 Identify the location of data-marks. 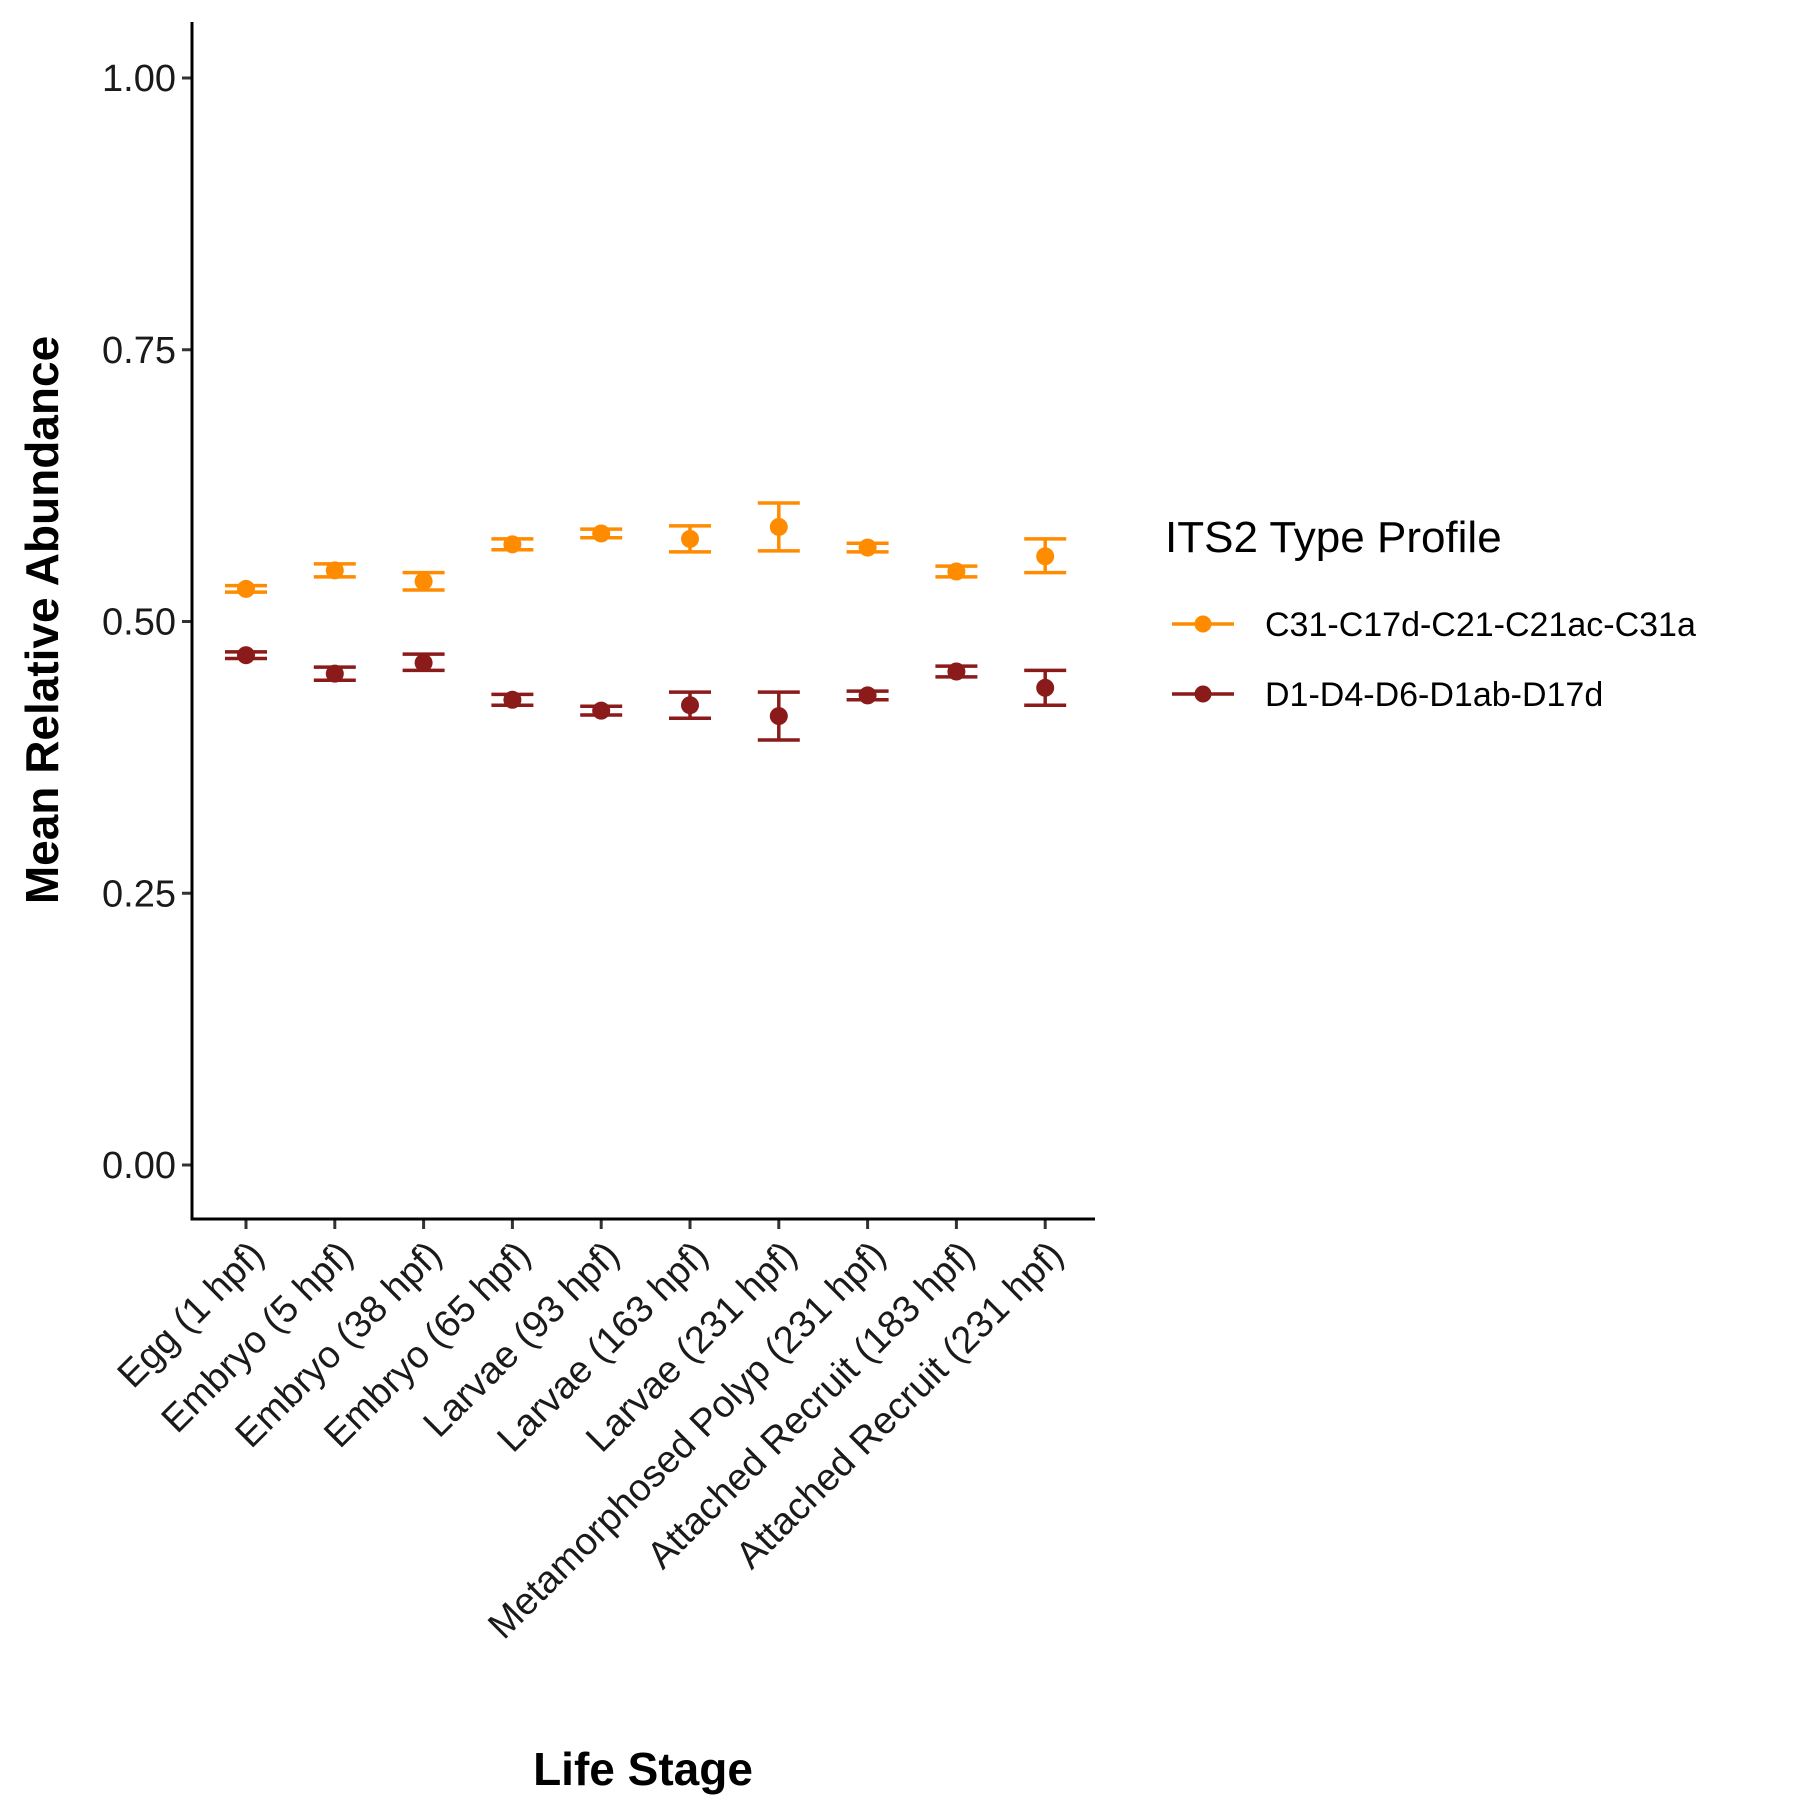
(646, 621).